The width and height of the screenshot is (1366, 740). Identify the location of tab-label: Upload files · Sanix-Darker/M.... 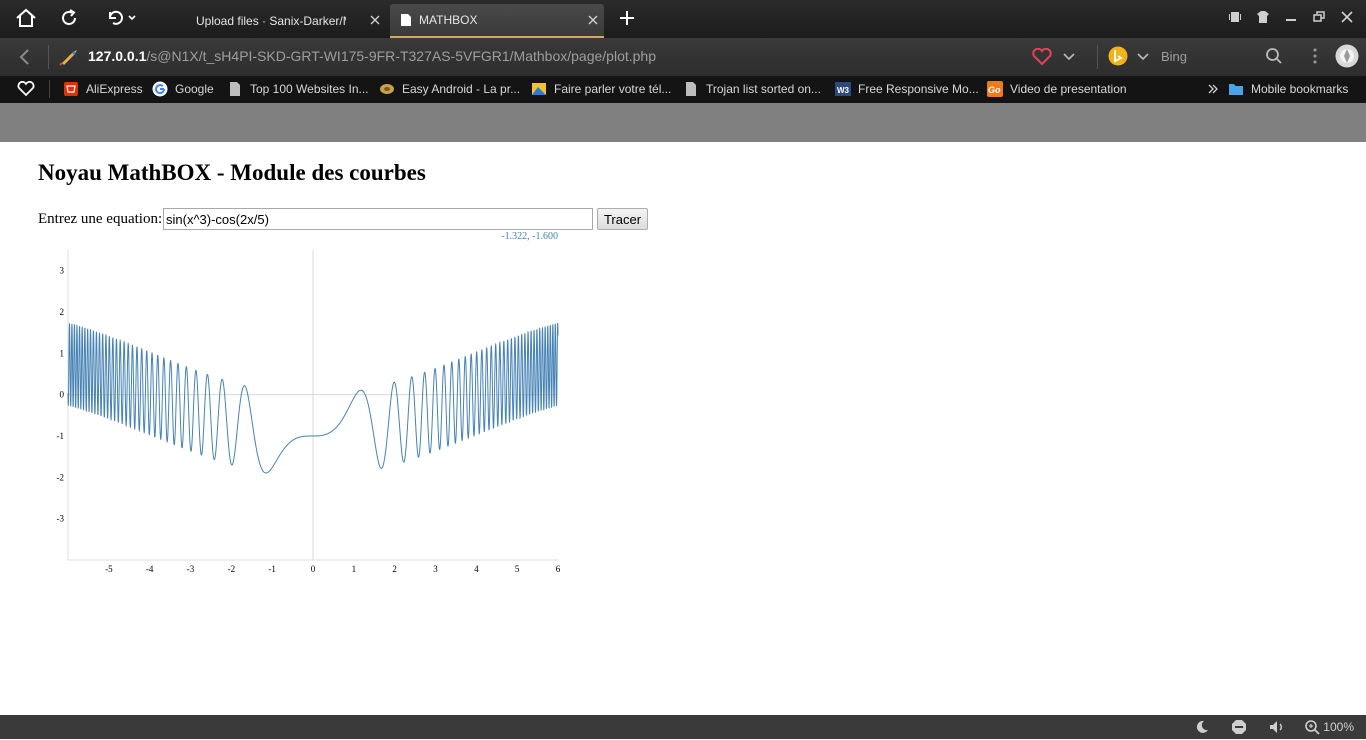
(271, 21).